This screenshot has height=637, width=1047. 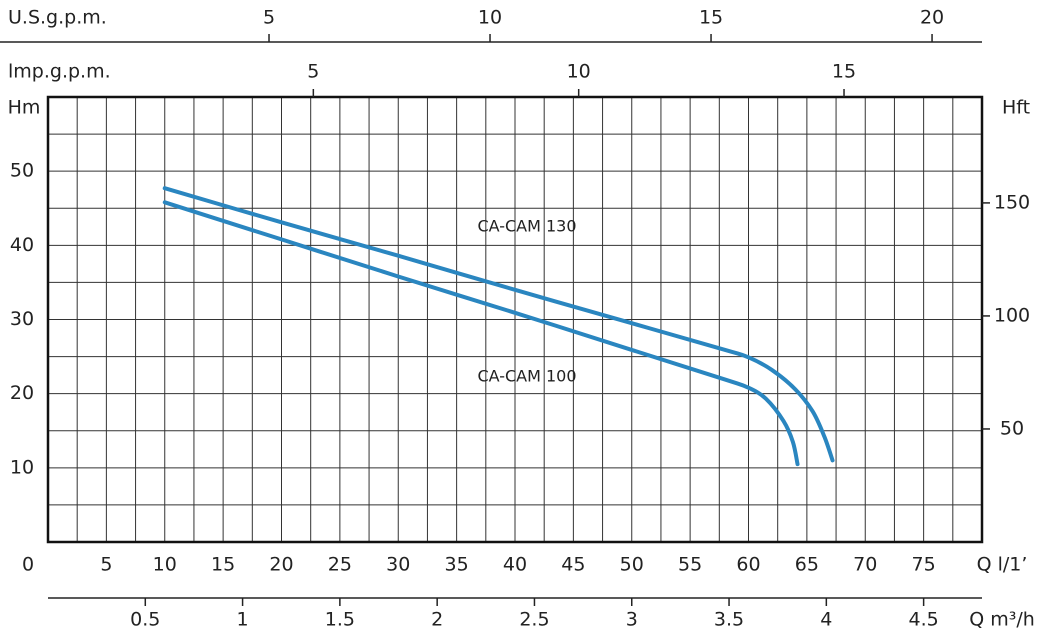 I want to click on y2-tick-label: 150, so click(x=1012, y=202).